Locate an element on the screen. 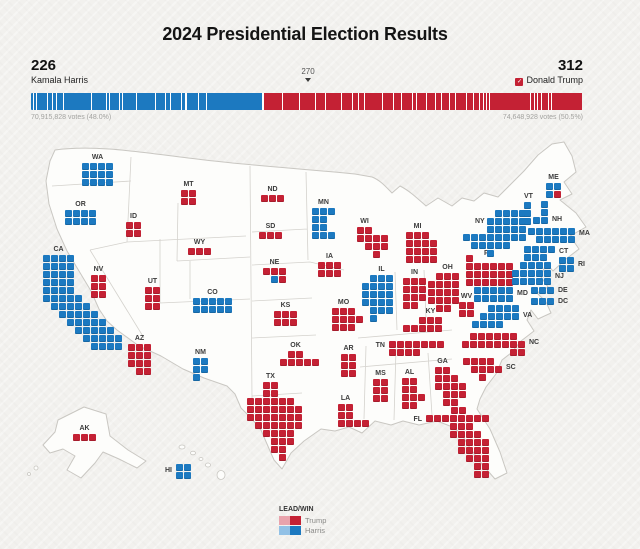 The width and height of the screenshot is (640, 549). bar-segment-ME is located at coordinates (36, 101).